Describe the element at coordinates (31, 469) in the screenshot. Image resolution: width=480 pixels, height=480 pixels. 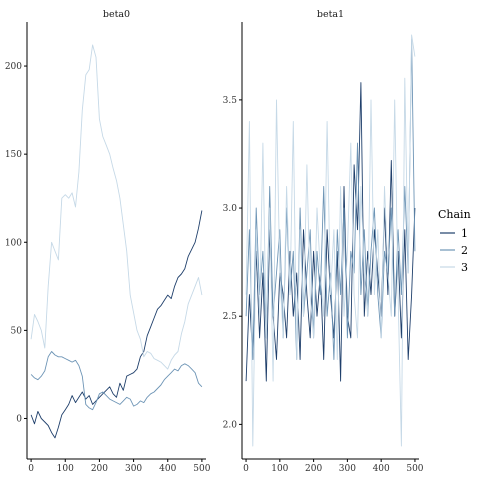
I see `x-tick-label-beta0: 0` at that location.